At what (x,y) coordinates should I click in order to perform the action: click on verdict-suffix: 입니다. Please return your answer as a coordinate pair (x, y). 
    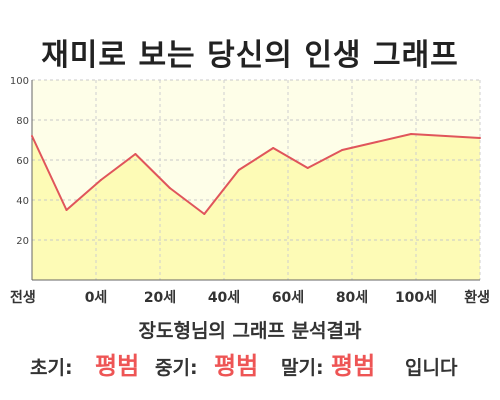
    Looking at the image, I should click on (431, 368).